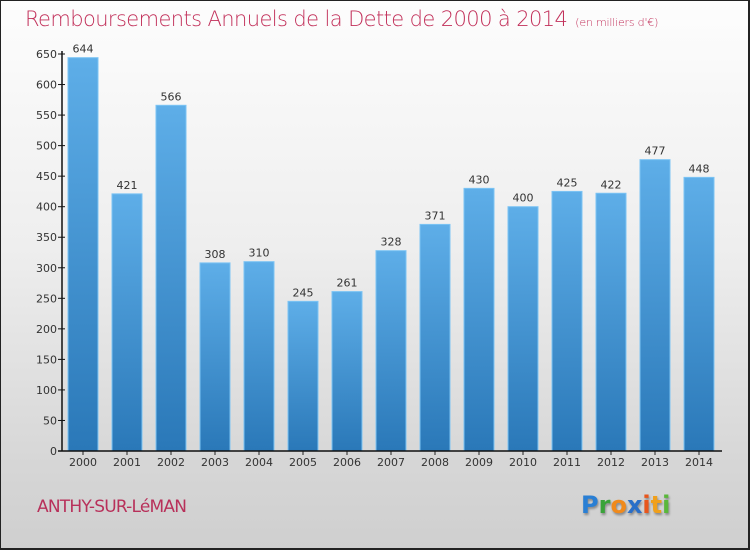 This screenshot has height=550, width=750. What do you see at coordinates (618, 505) in the screenshot?
I see `logo-letter: o` at bounding box center [618, 505].